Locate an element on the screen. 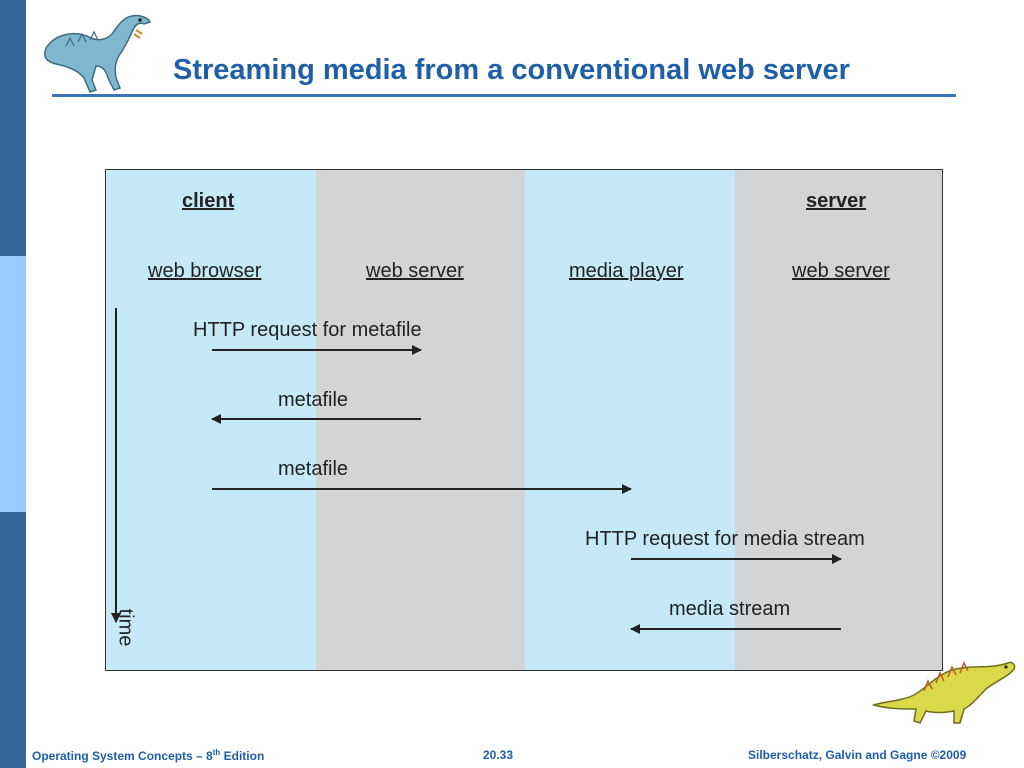 The width and height of the screenshot is (1024, 768). column-web-server-1: web server is located at coordinates (415, 271).